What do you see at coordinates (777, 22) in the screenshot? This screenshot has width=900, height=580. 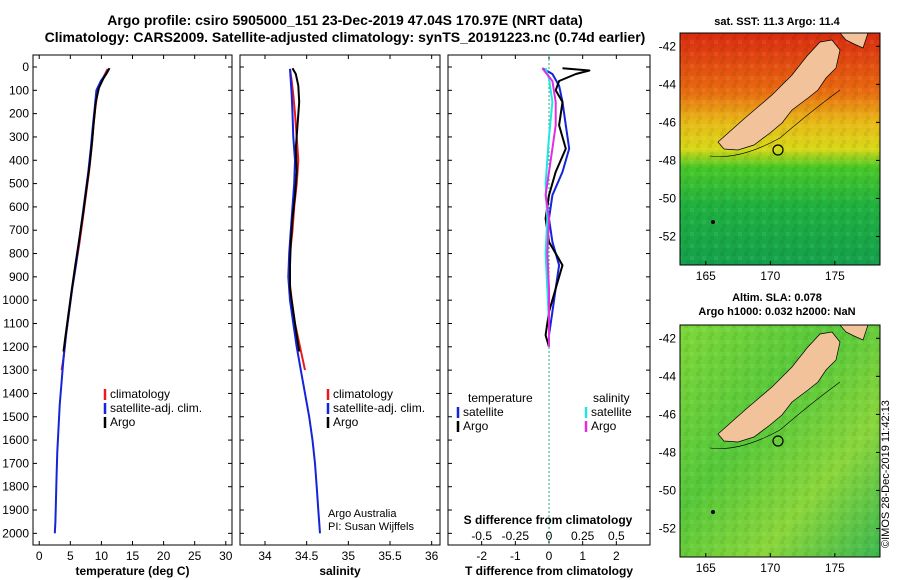 I see `sst-map-title: sat. SST: 11.3 Argo: 11.4` at bounding box center [777, 22].